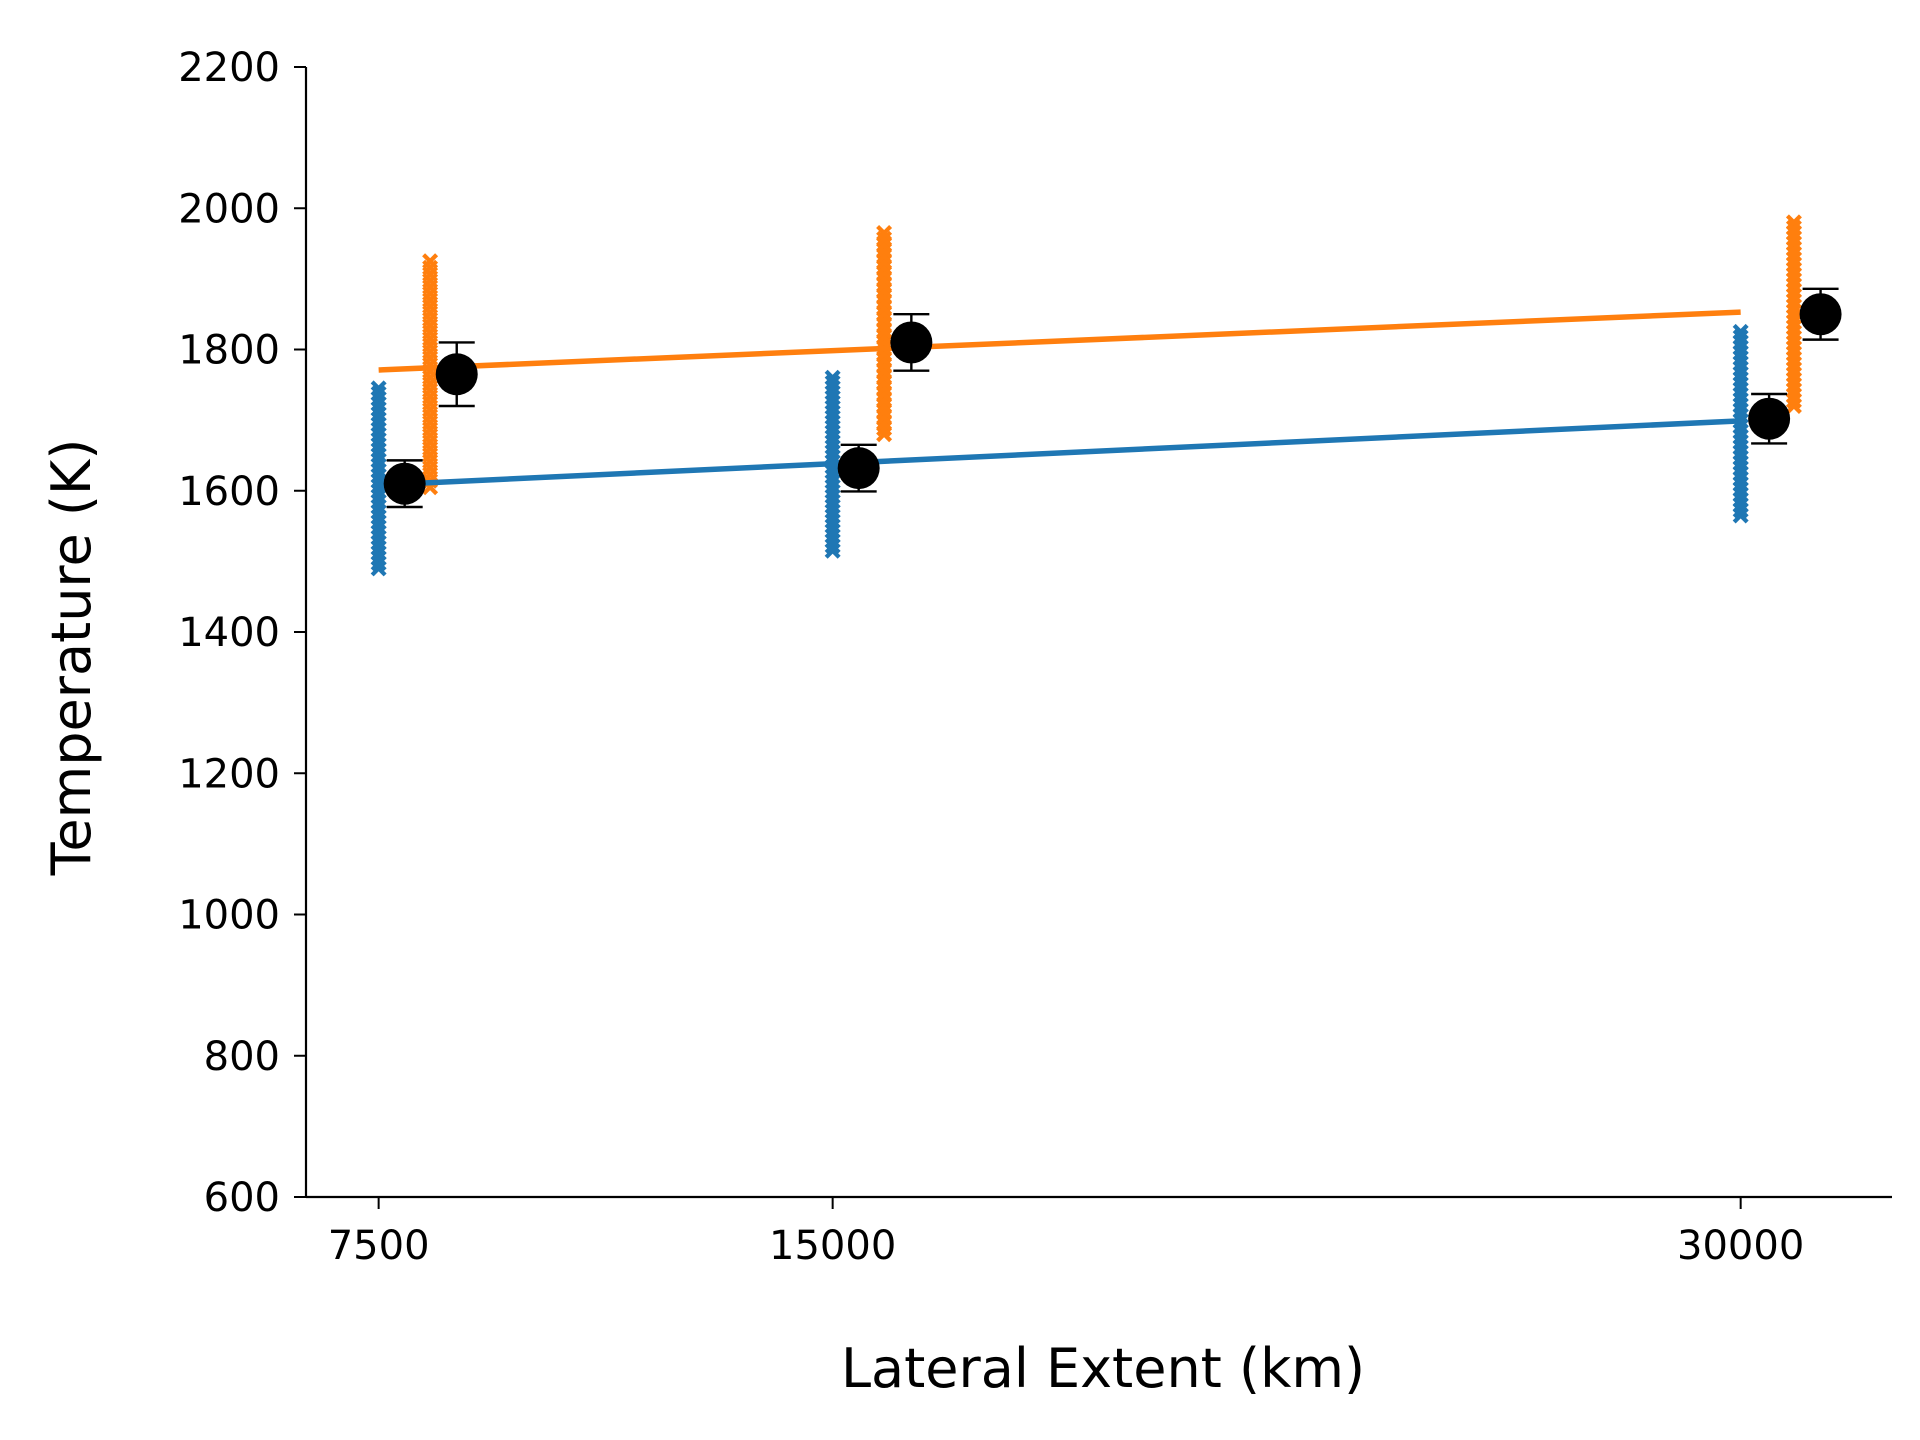 The image size is (1920, 1440). What do you see at coordinates (1059, 398) in the screenshot?
I see `trend-lines-layer` at bounding box center [1059, 398].